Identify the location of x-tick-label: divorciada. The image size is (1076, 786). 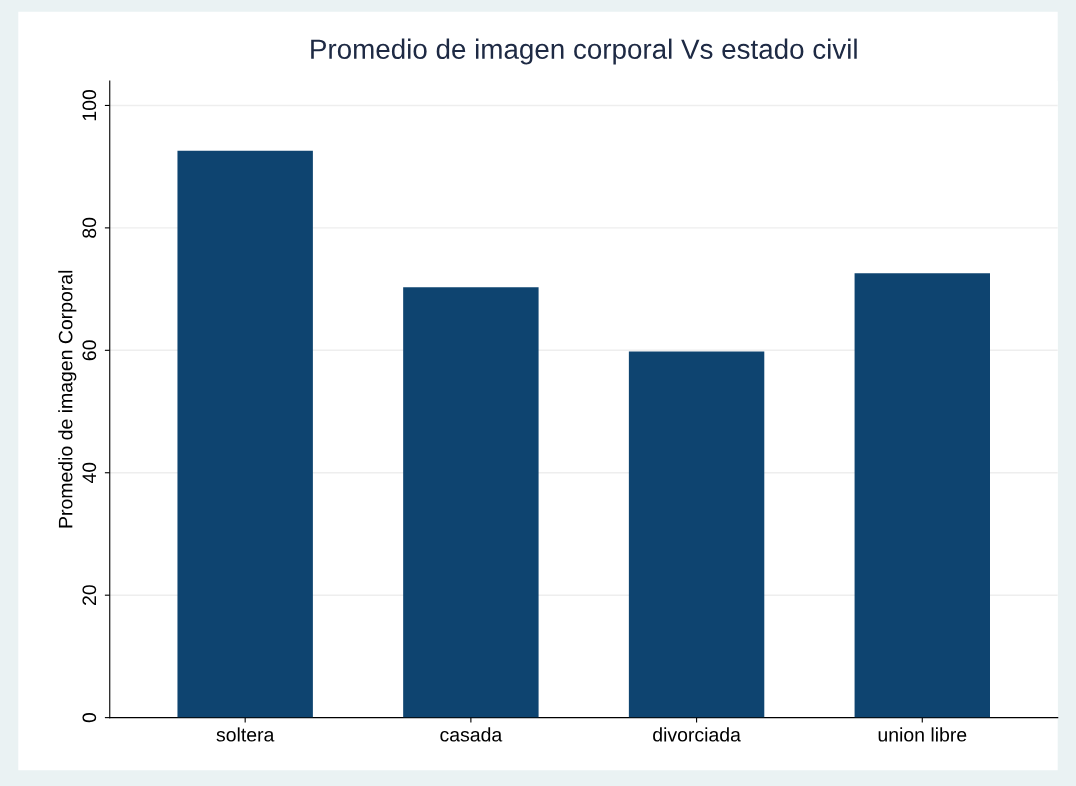
(697, 734).